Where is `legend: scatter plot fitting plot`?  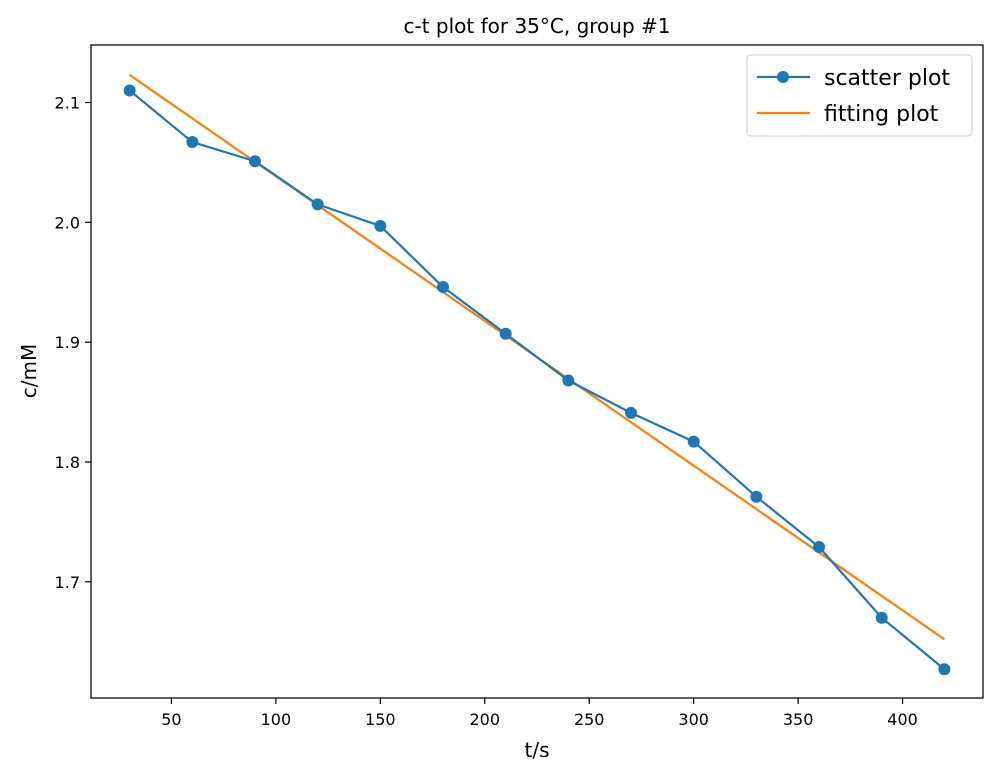 legend: scatter plot fitting plot is located at coordinates (859, 95).